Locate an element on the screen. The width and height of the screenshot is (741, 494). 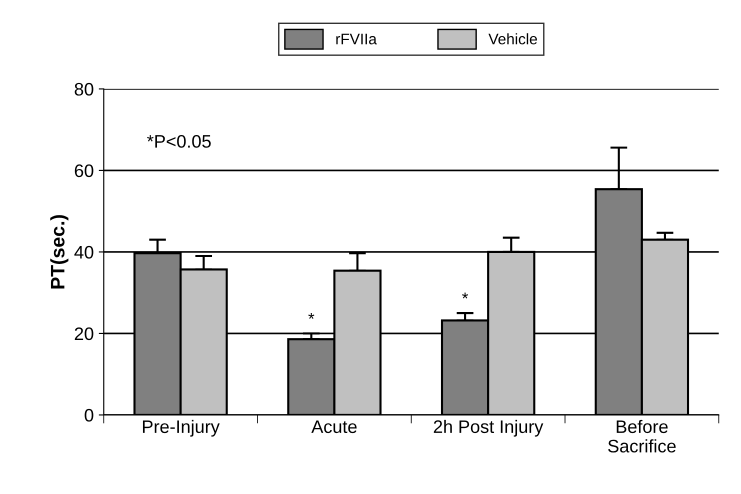
y-axis-title: PT(sec.) is located at coordinates (59, 251).